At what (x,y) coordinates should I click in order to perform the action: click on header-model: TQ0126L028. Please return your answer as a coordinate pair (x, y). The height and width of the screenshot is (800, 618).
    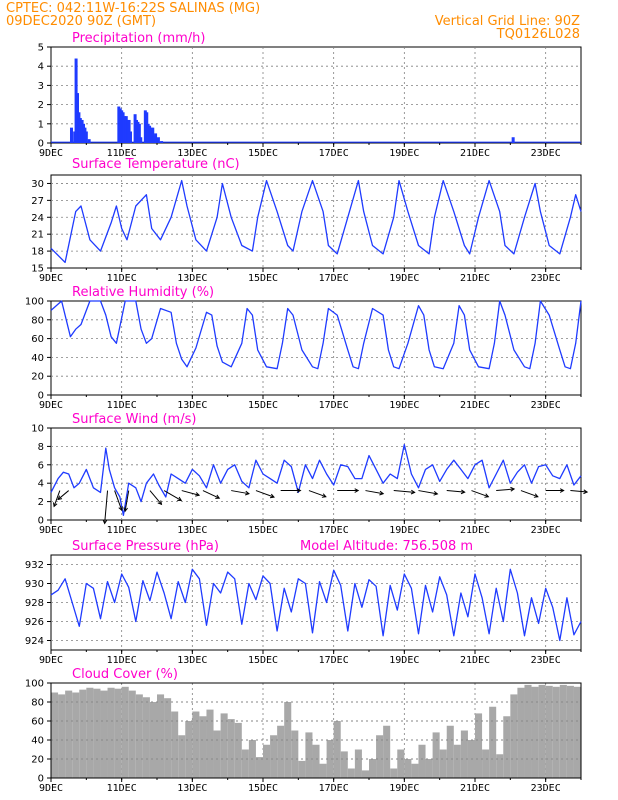
    Looking at the image, I should click on (538, 34).